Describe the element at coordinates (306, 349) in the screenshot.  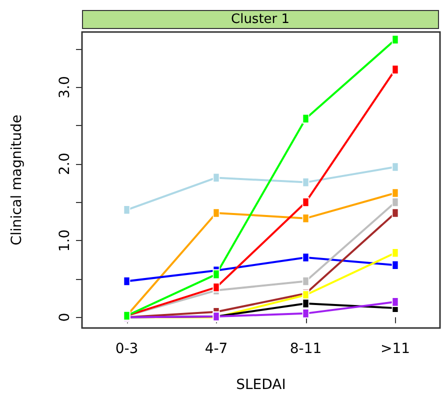
I see `x-tick-label: 8-11` at that location.